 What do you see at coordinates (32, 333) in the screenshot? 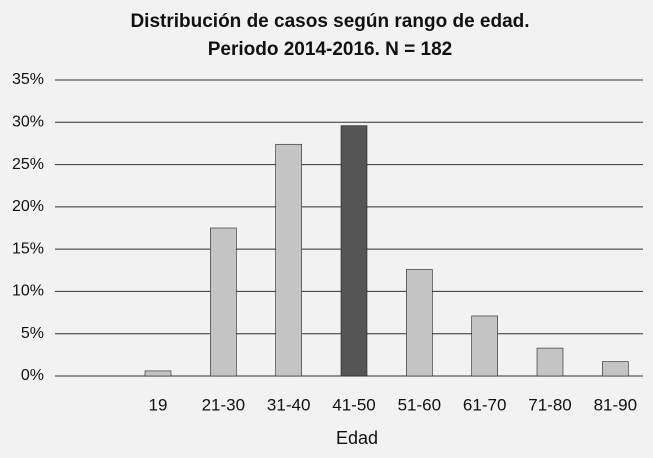
I see `y-tick-label: 5%` at bounding box center [32, 333].